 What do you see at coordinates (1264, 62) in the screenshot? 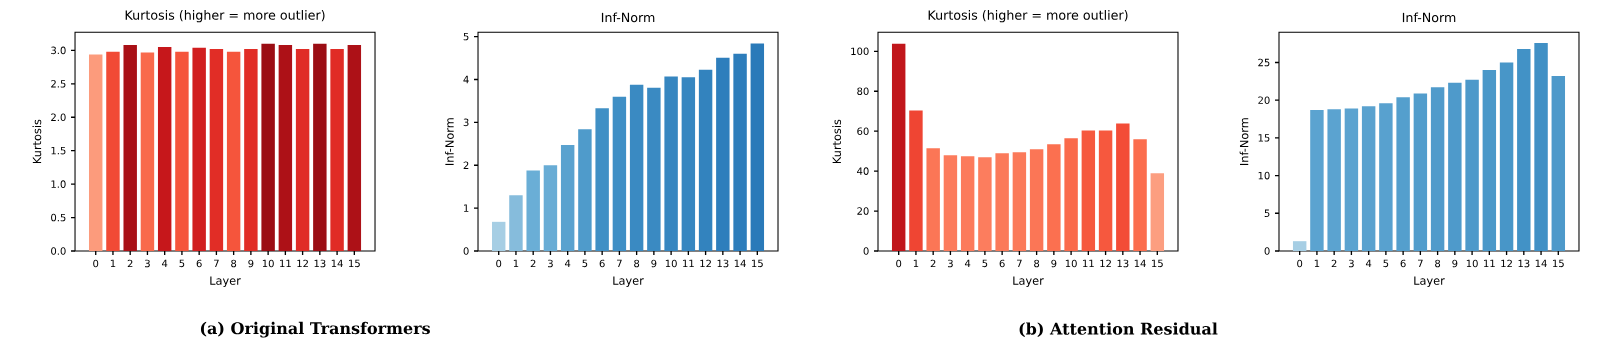
I see `y-tick-label: 25` at bounding box center [1264, 62].